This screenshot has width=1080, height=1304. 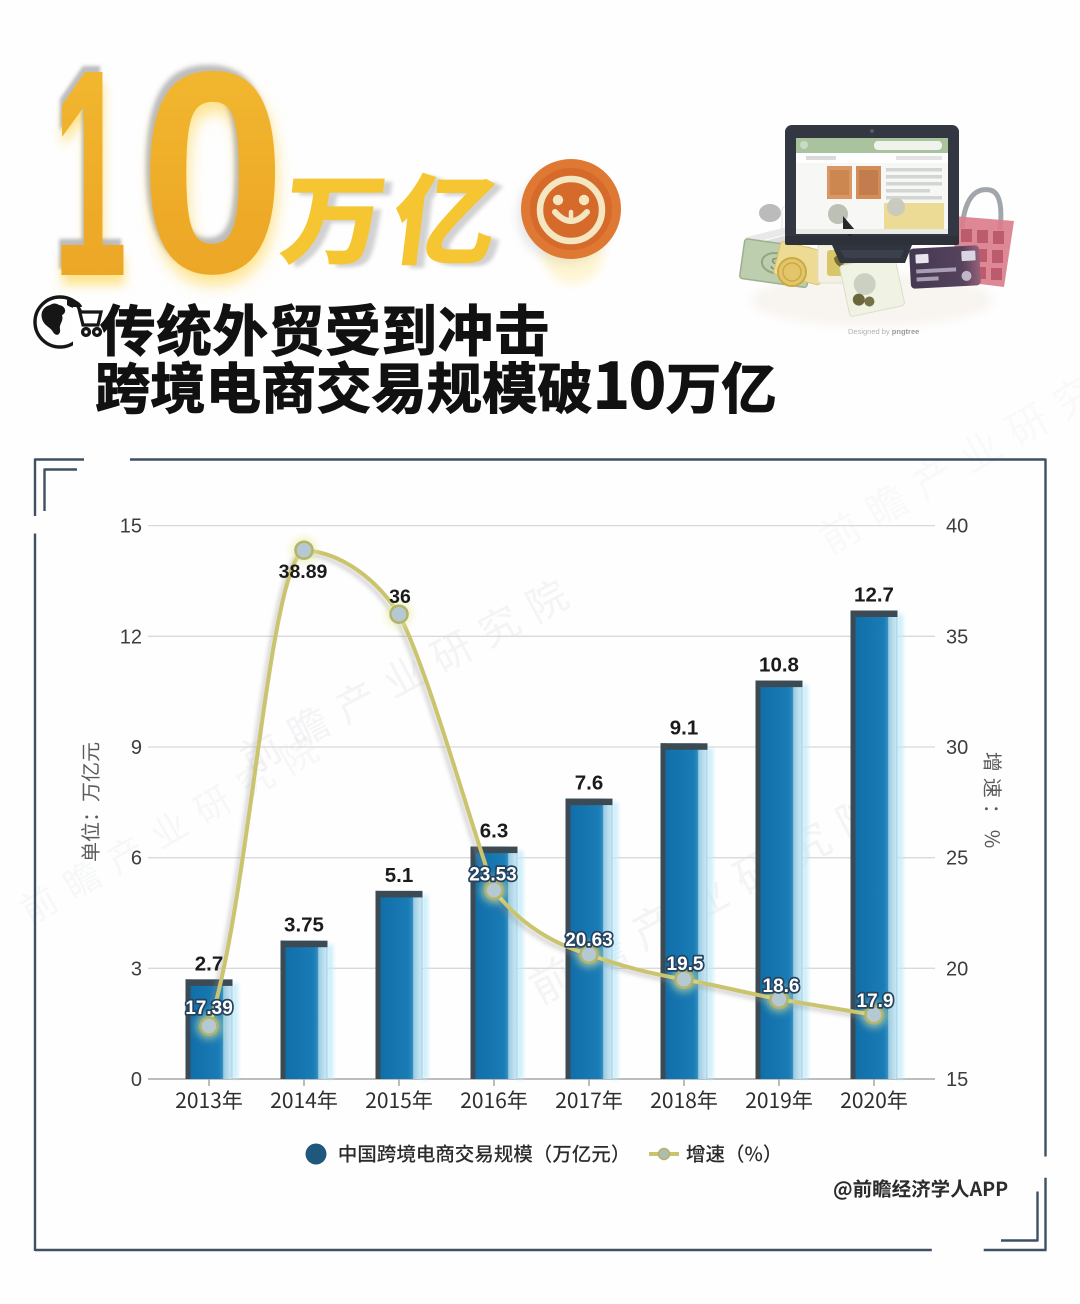 What do you see at coordinates (957, 748) in the screenshot?
I see `svg-text: 30` at bounding box center [957, 748].